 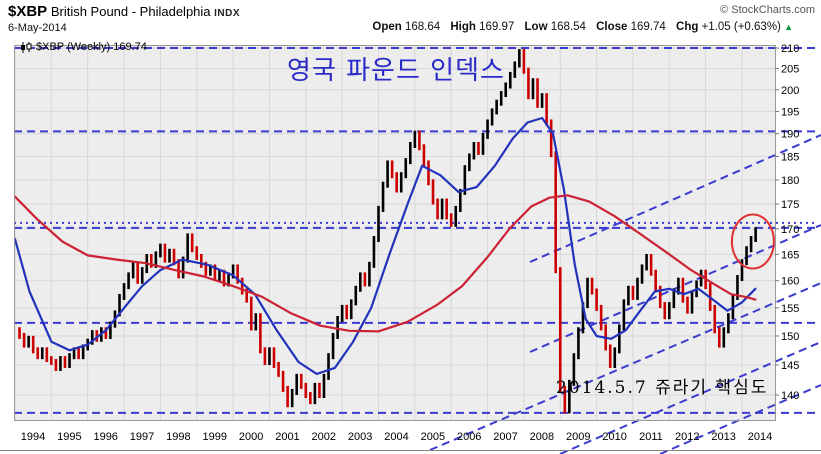 What do you see at coordinates (790, 70) in the screenshot?
I see `svg-text: 205` at bounding box center [790, 70].